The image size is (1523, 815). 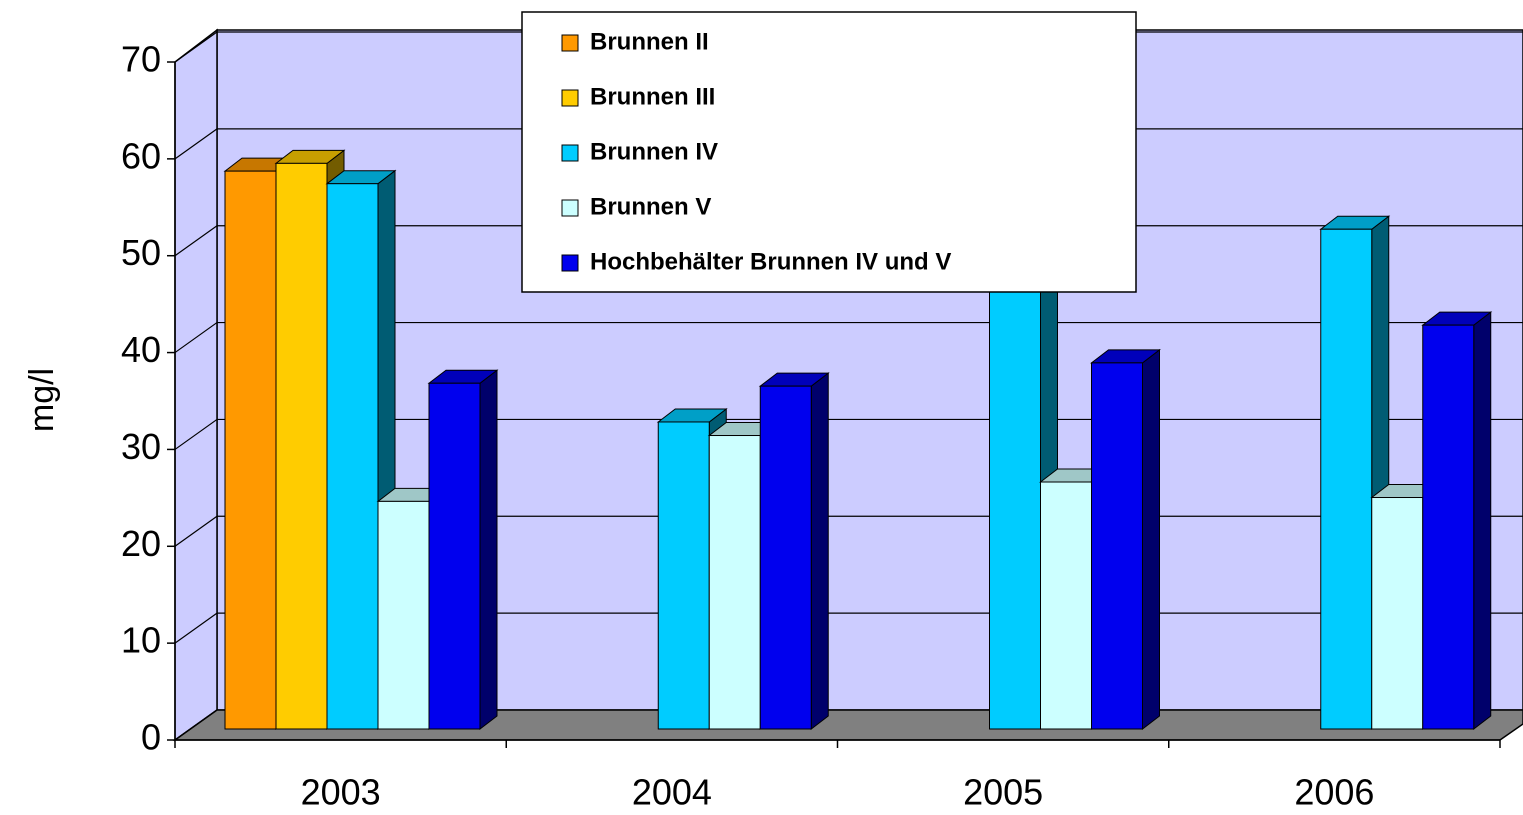 I want to click on x-tick-label: 2005, so click(x=1003, y=792).